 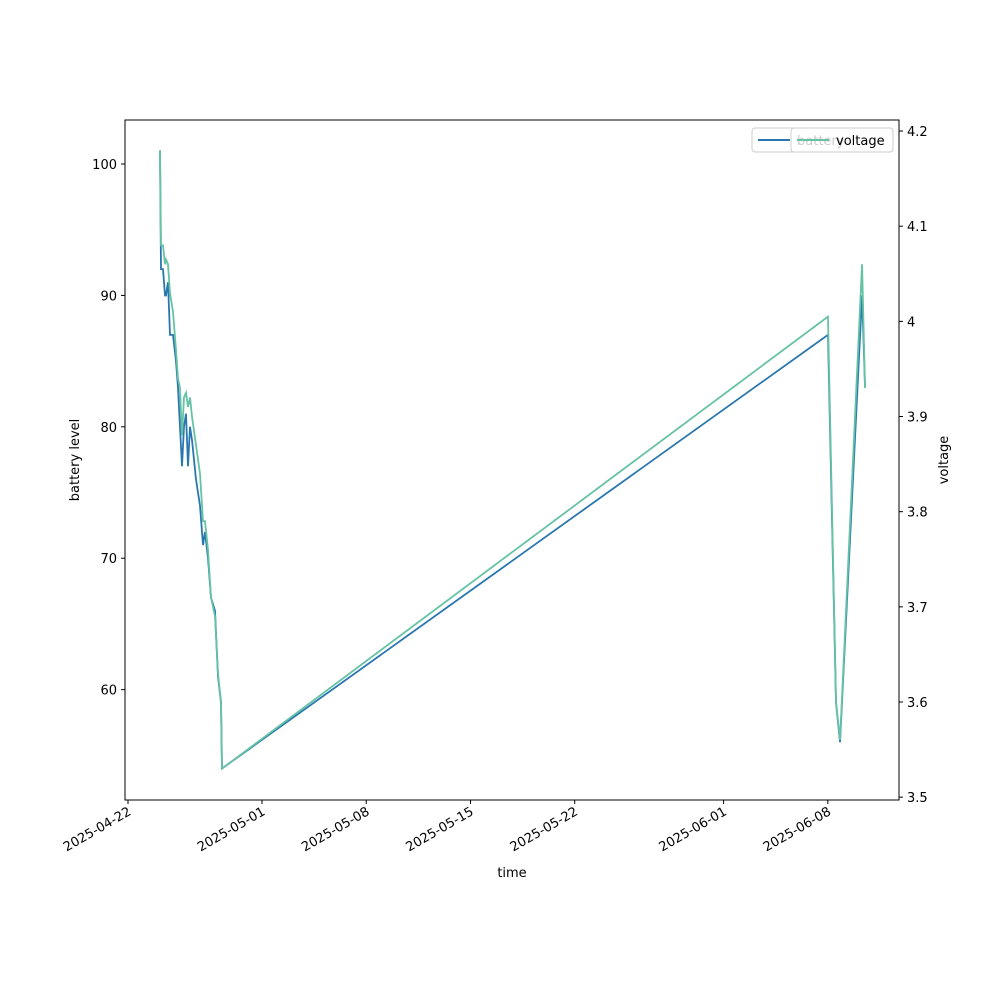 I want to click on x-tick-label: 2025-05-15, so click(x=440, y=829).